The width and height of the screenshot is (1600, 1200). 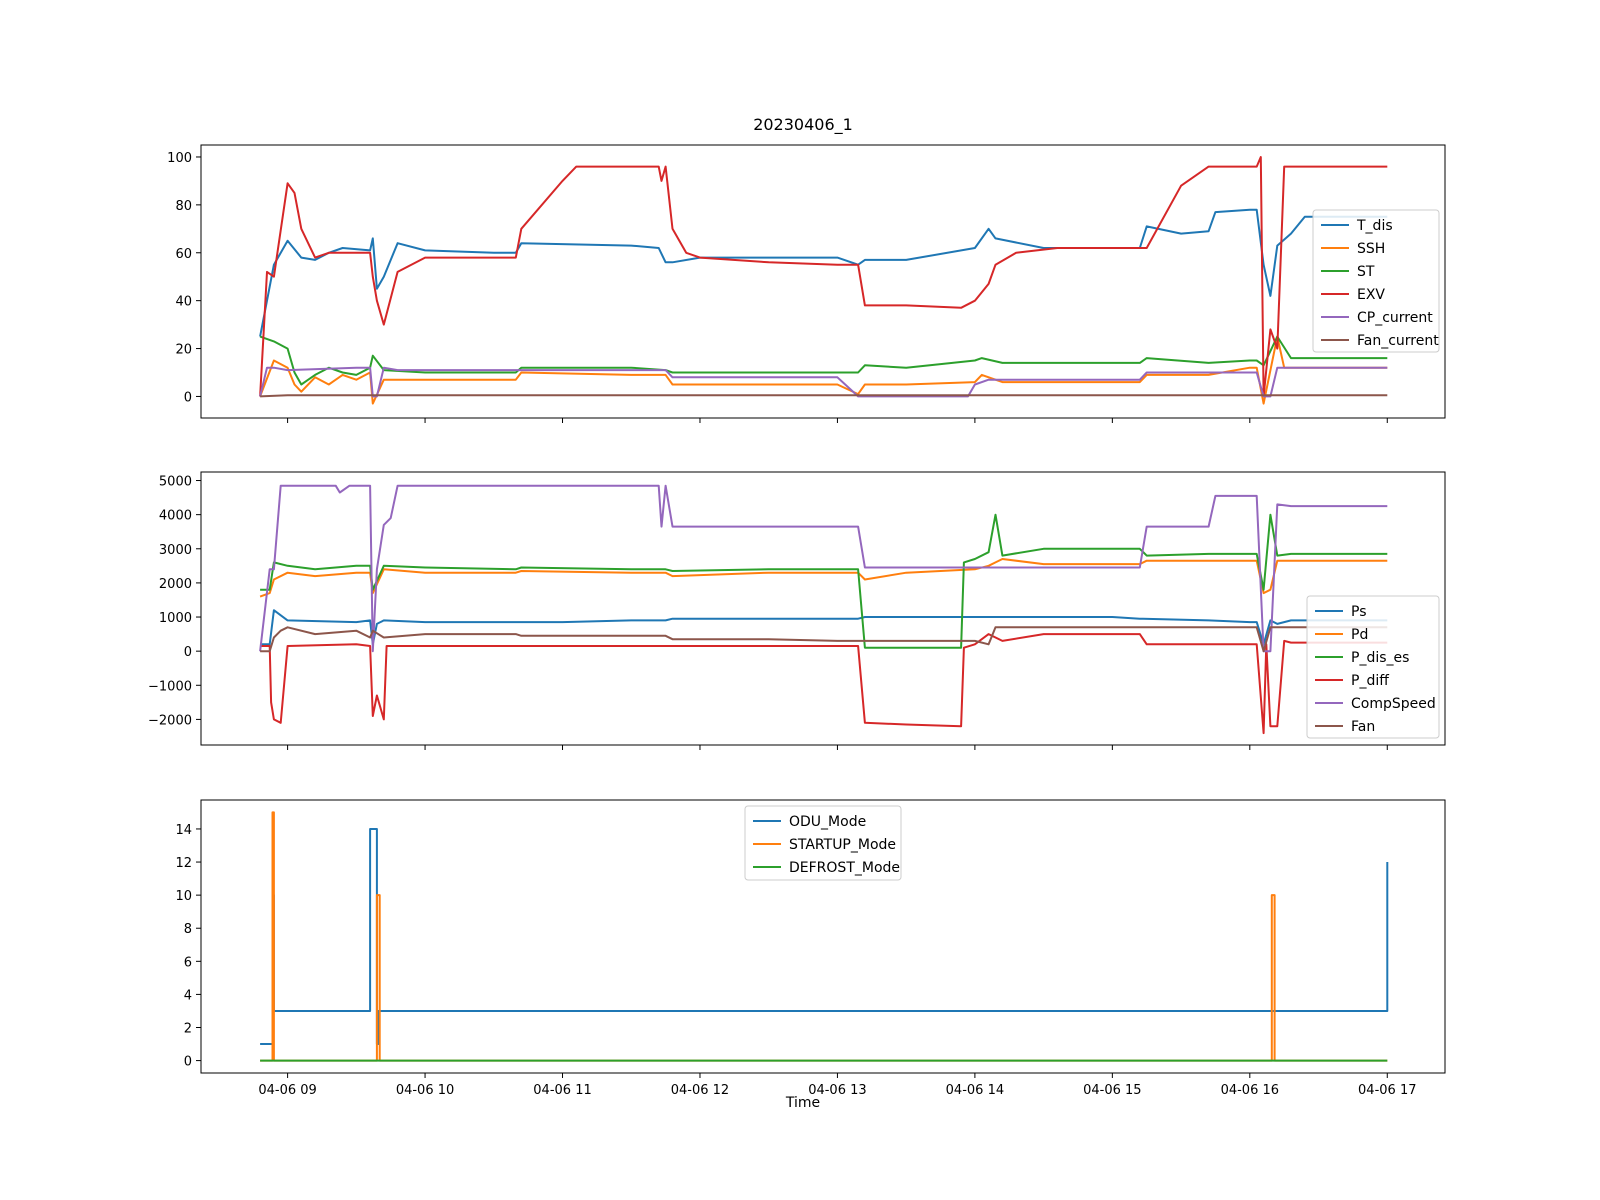 I want to click on series-line-p-diff, so click(x=824, y=684).